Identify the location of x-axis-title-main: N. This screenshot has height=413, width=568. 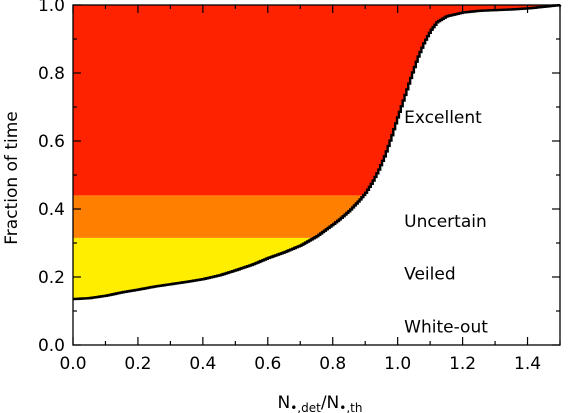
(284, 403).